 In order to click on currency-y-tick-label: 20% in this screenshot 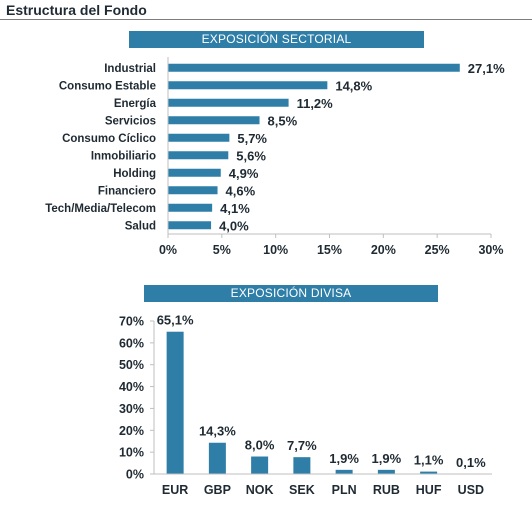, I will do `click(131, 431)`.